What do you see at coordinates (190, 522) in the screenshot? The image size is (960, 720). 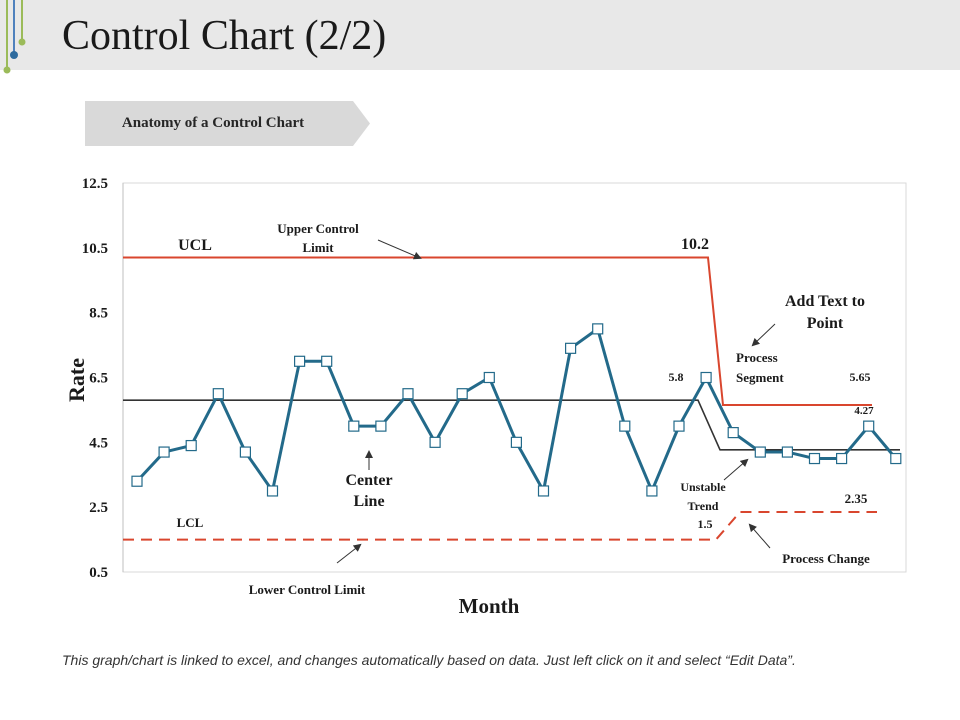 I see `lcl-label: LCL` at bounding box center [190, 522].